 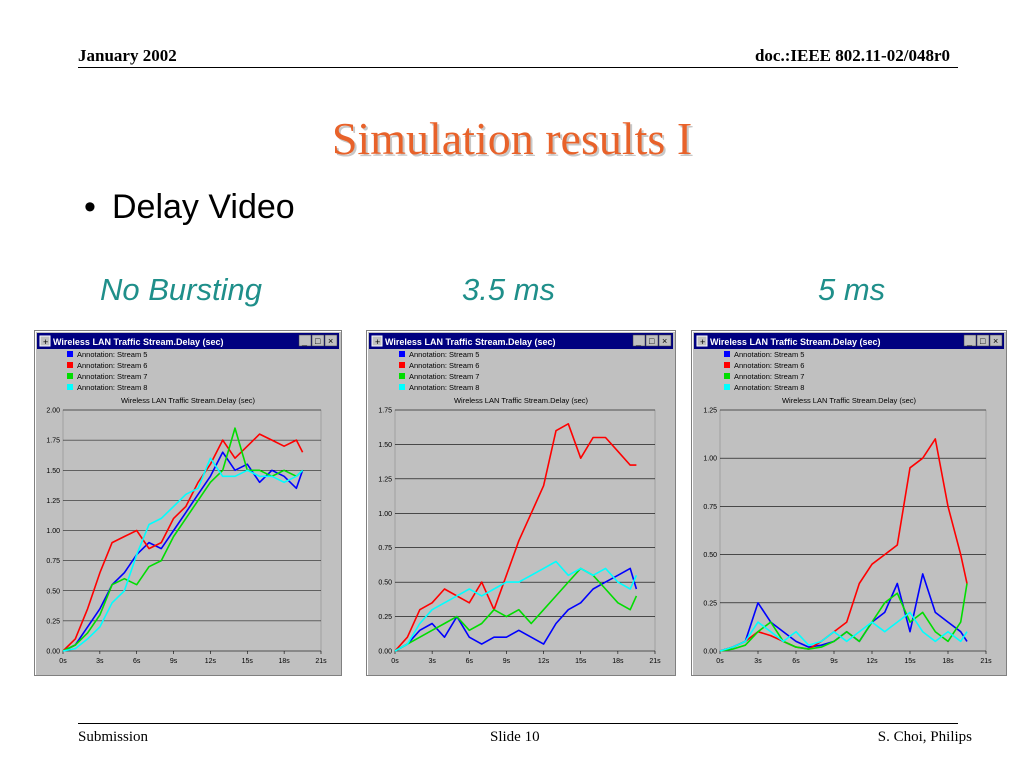 I want to click on legend-label: Annotation: Stream 6, so click(x=444, y=365).